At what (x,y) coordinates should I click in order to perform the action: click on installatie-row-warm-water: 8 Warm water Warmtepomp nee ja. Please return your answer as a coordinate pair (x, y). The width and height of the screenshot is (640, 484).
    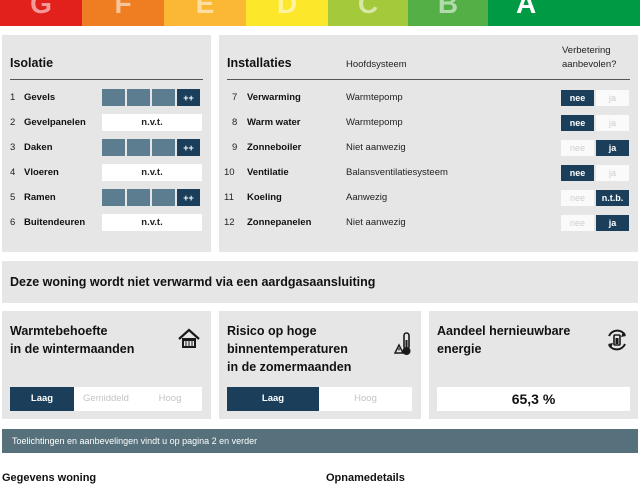
    Looking at the image, I should click on (432, 123).